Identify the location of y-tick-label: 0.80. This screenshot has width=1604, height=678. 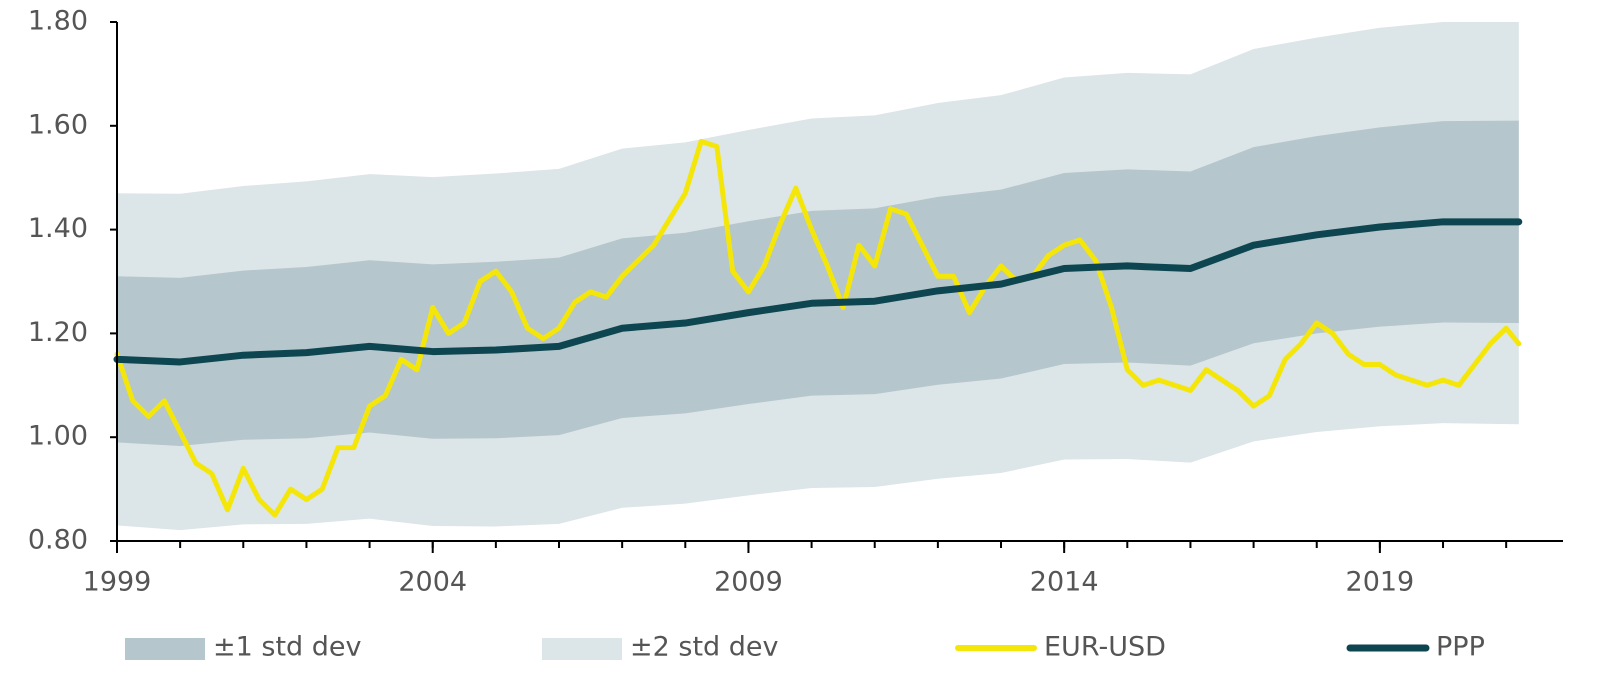
(58, 540).